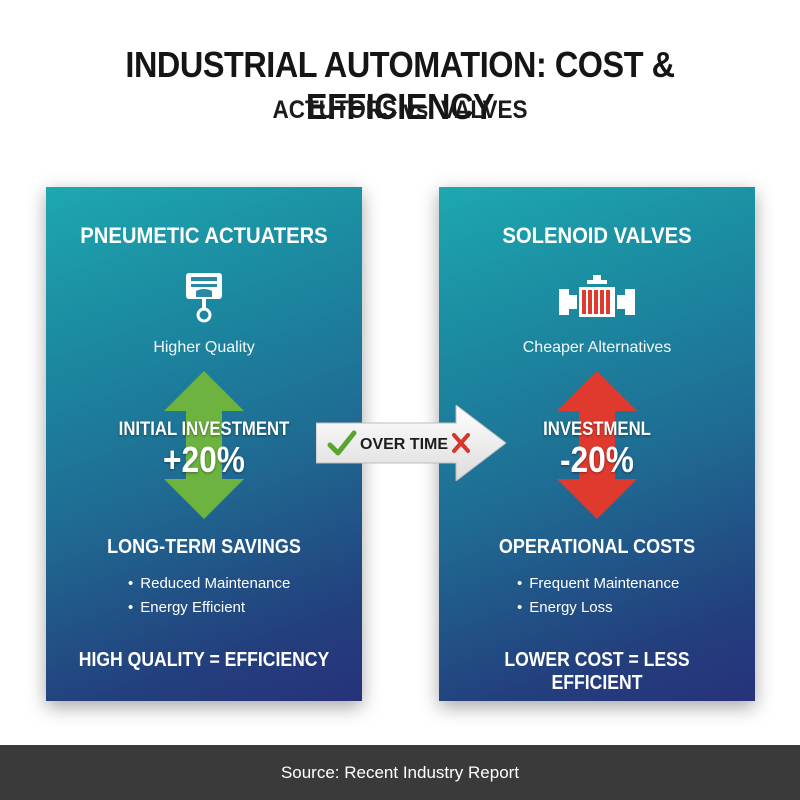 The image size is (800, 800). Describe the element at coordinates (204, 429) in the screenshot. I see `metric-label: INITIAL INVESTMENT` at that location.